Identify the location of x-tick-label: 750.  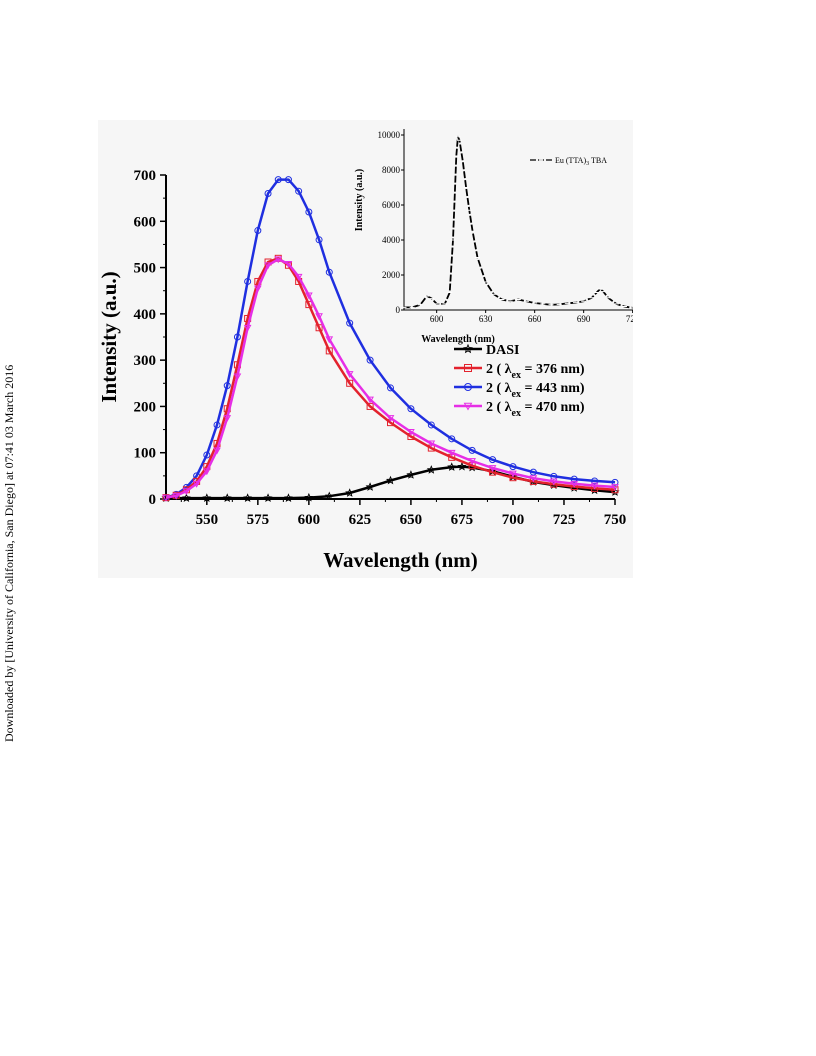
(615, 520).